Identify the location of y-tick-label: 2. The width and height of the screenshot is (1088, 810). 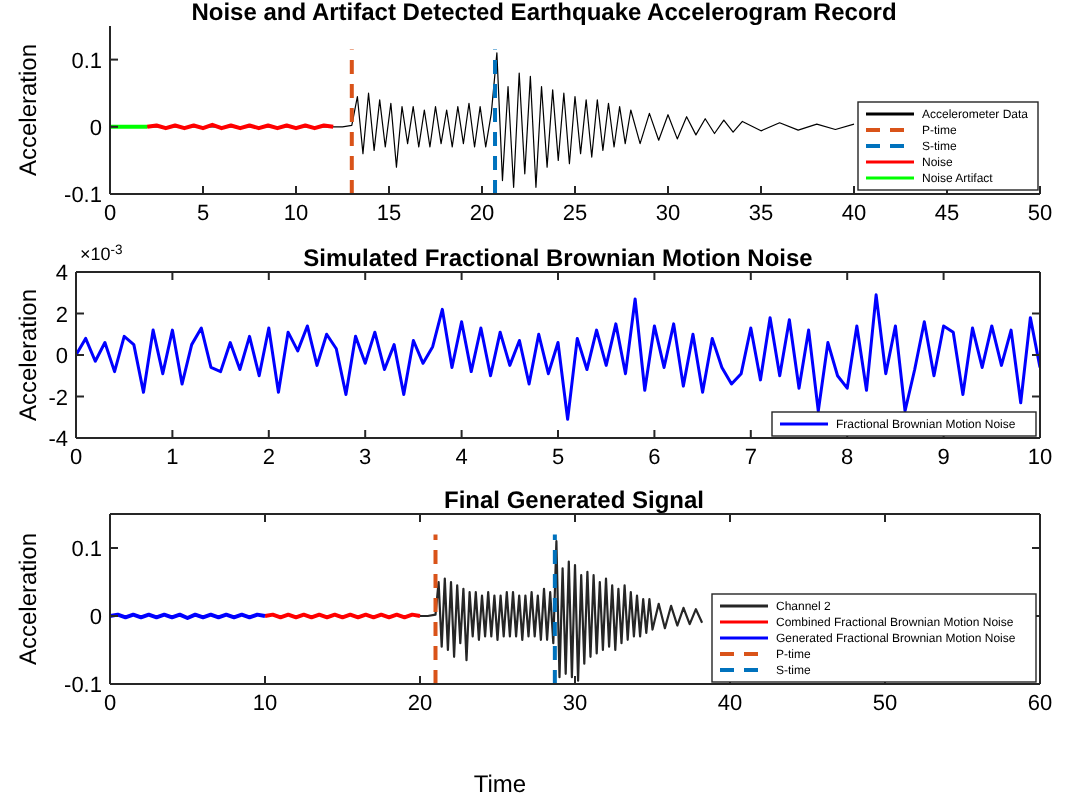
(61, 315).